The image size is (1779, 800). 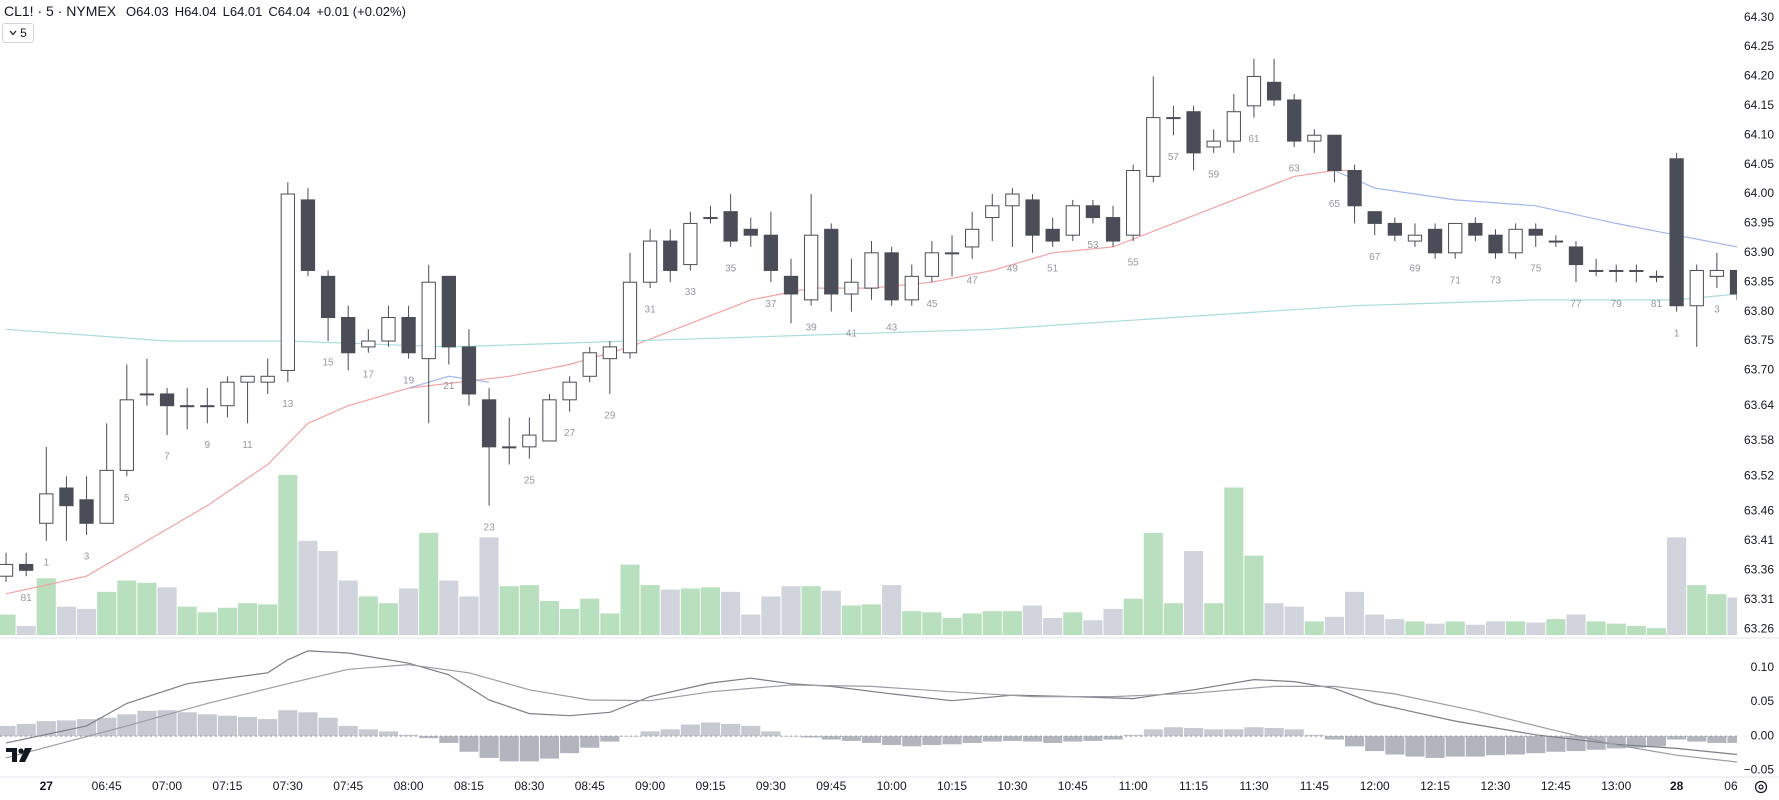 What do you see at coordinates (1759, 511) in the screenshot?
I see `price-tick-label: 63.46` at bounding box center [1759, 511].